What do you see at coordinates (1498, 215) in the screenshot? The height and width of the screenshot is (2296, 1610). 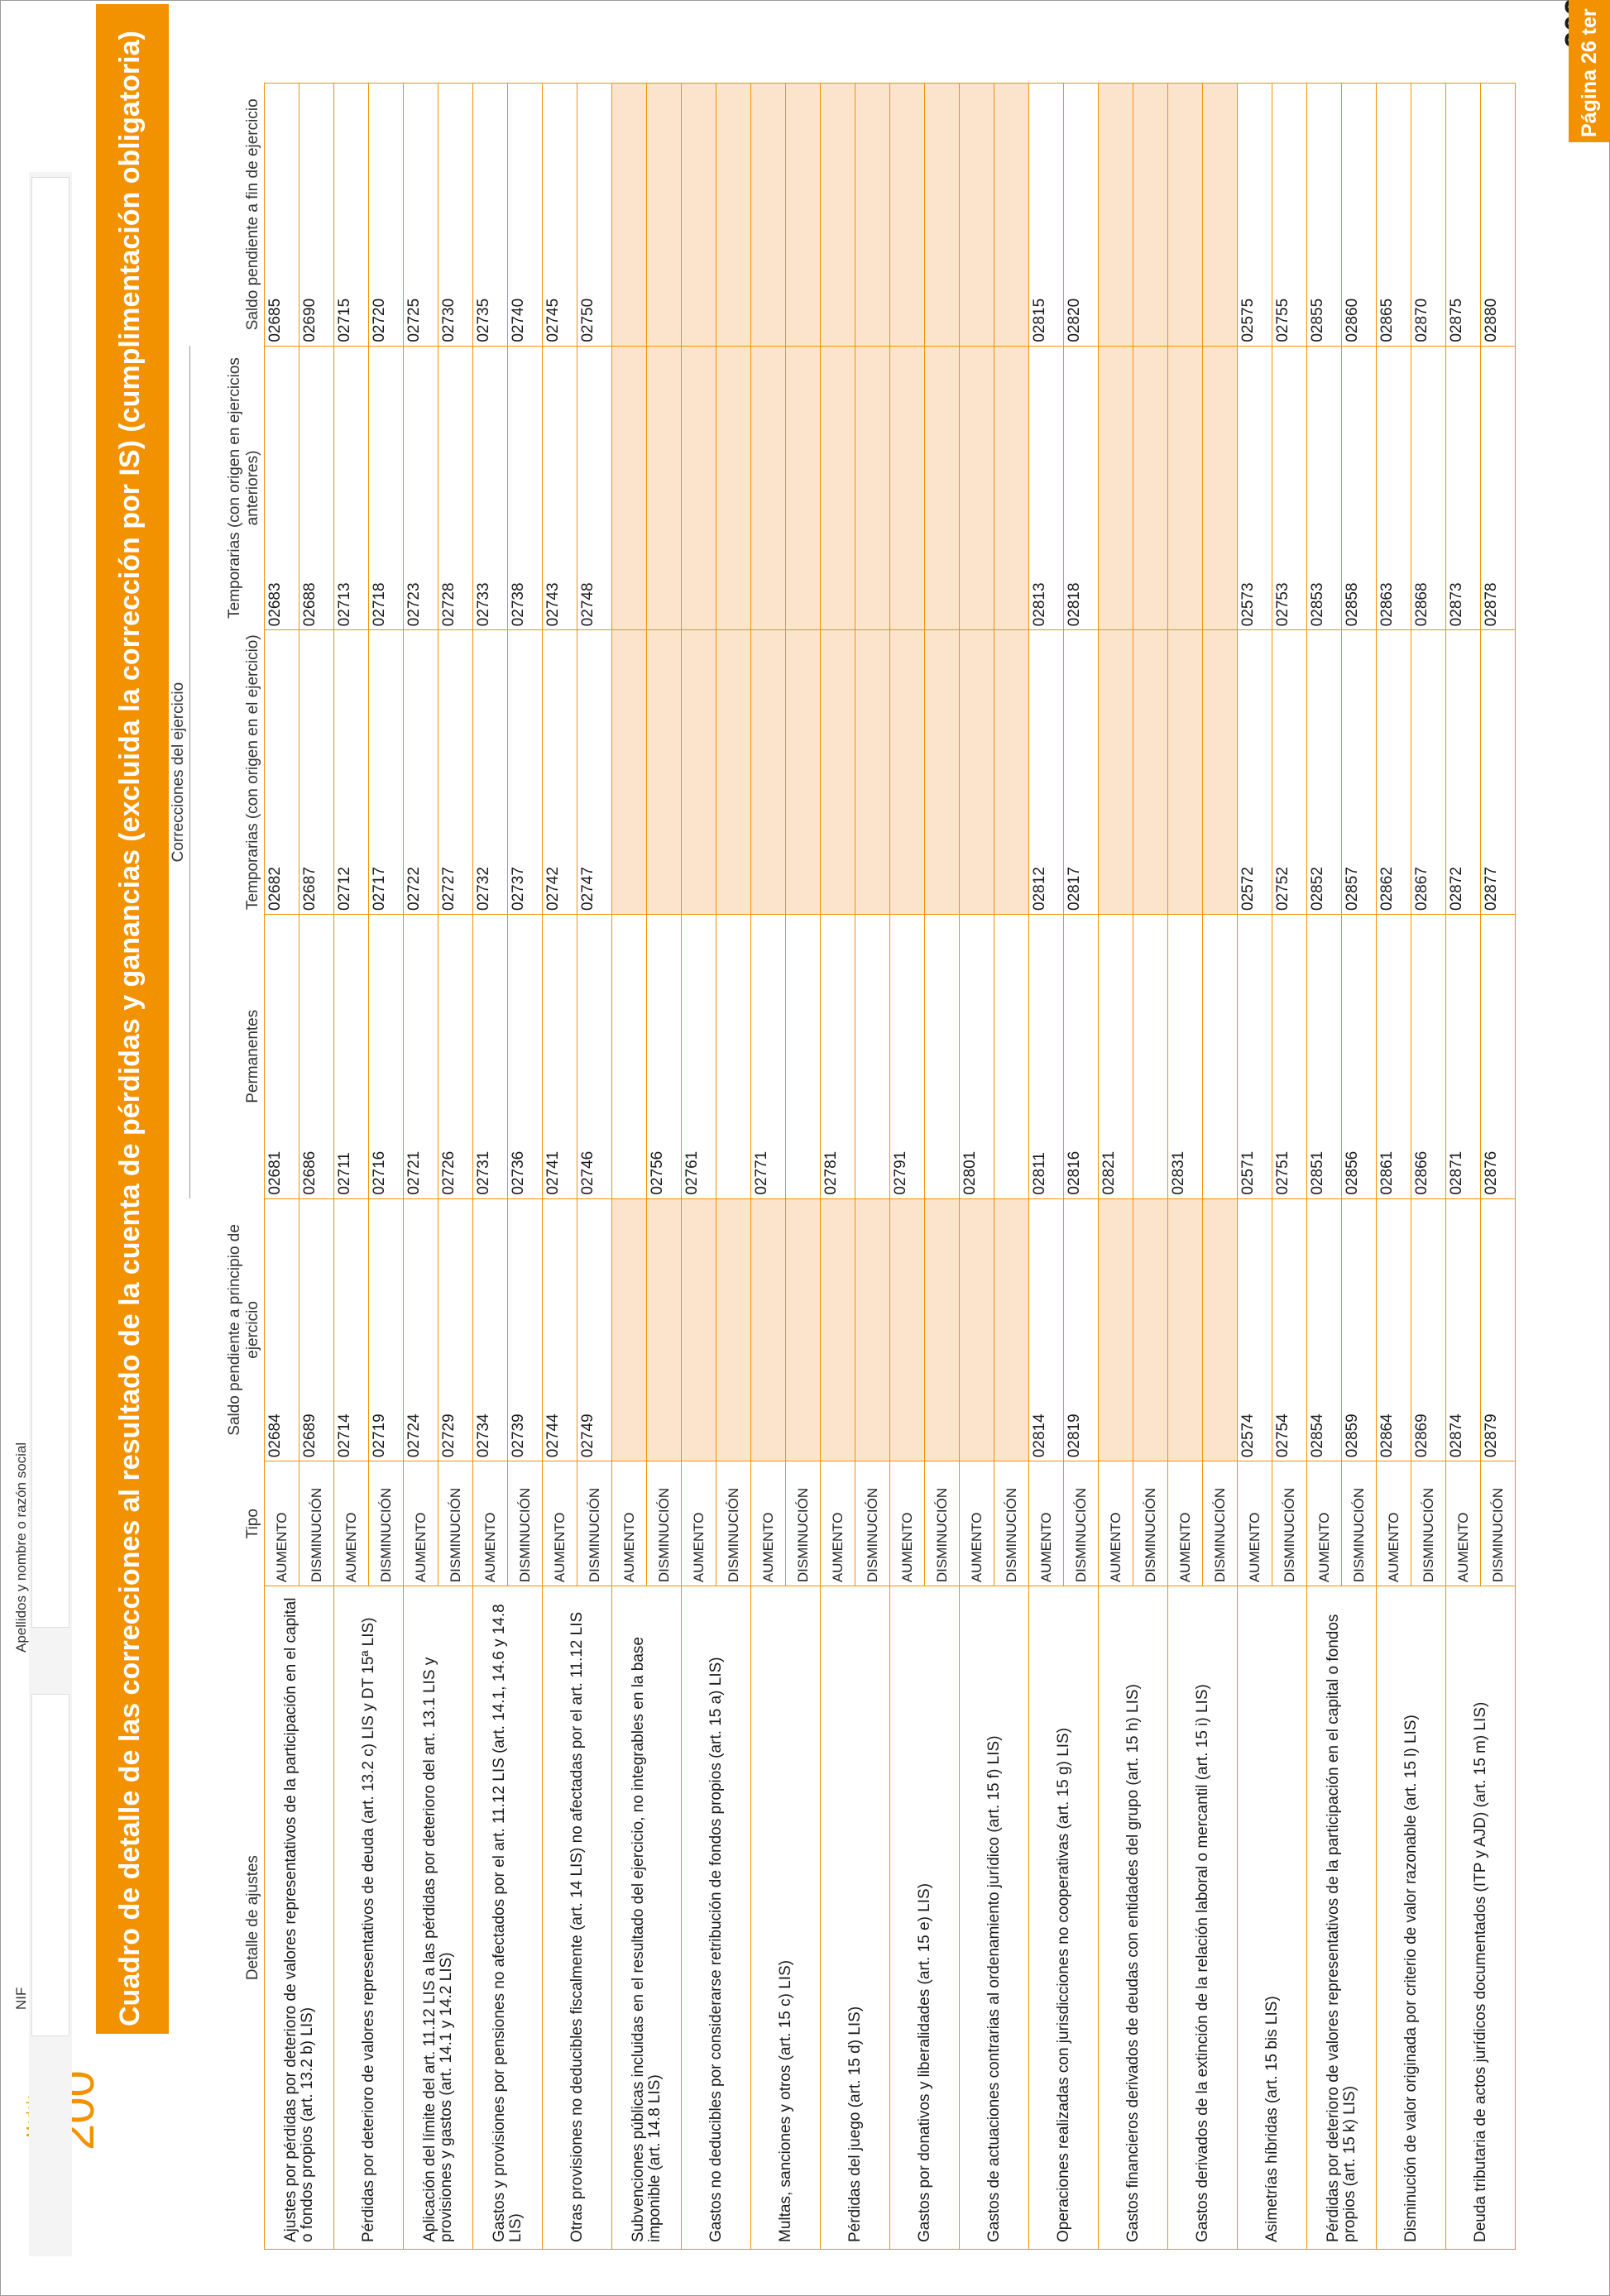 I see `code-field: 02880` at bounding box center [1498, 215].